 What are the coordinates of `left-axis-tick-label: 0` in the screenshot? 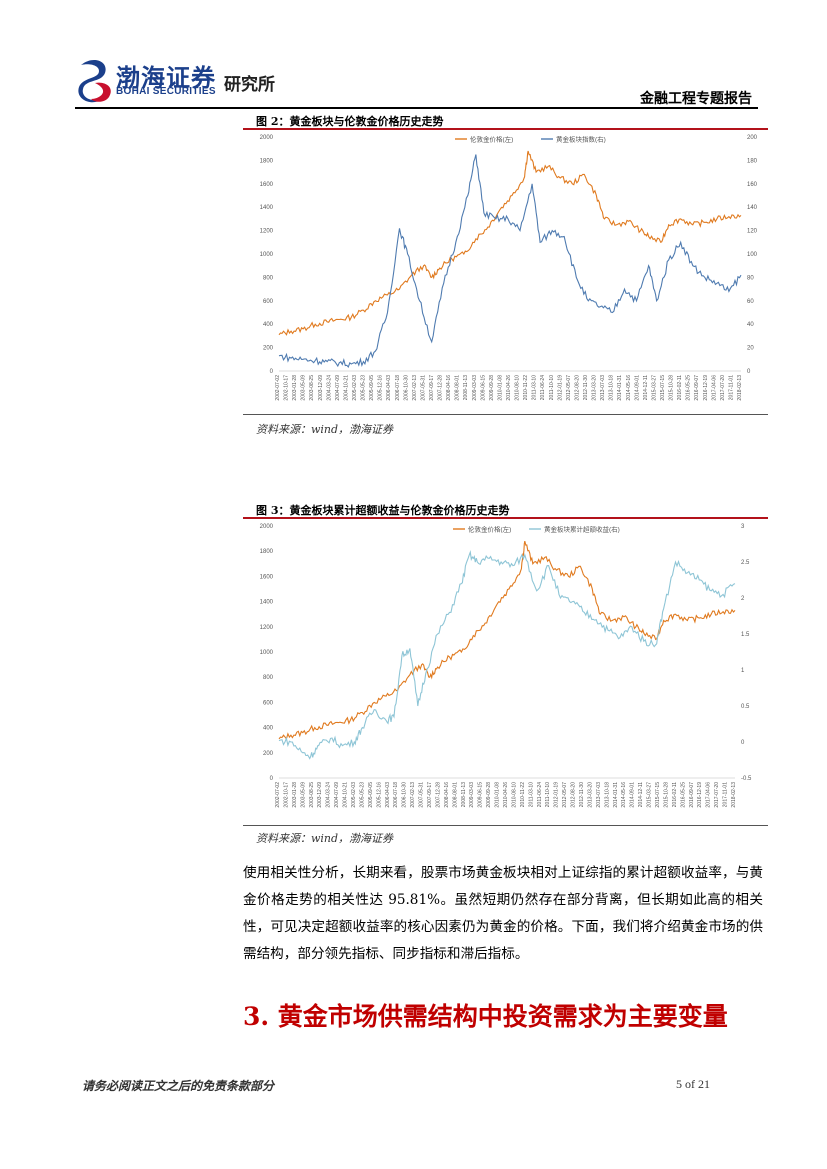 It's located at (272, 372).